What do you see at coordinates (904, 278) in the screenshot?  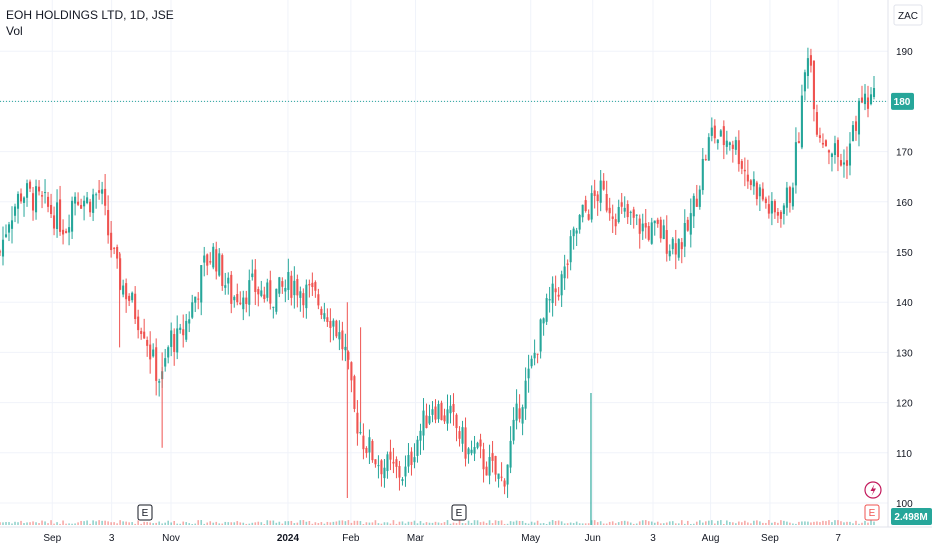 I see `price-axis: 100 110 120 130 140 150 160 170 180 190` at bounding box center [904, 278].